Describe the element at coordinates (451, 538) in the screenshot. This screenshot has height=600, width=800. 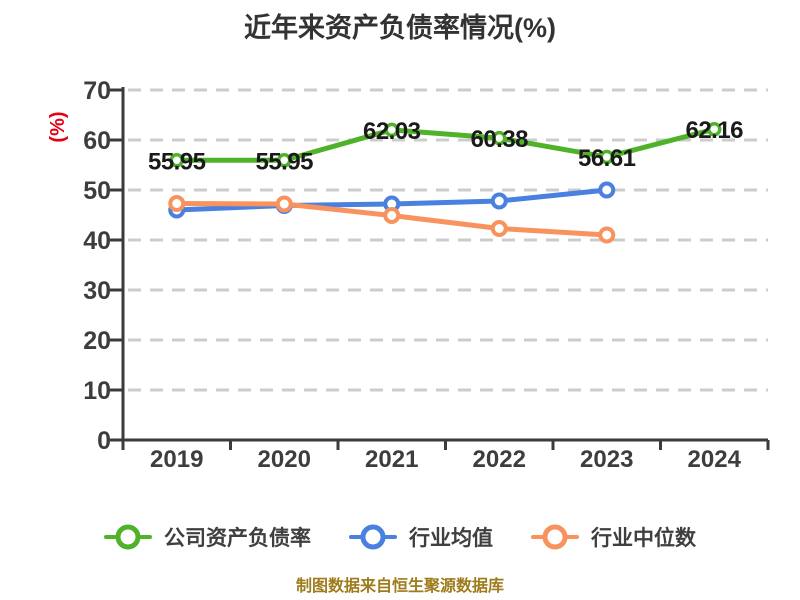
I see `legend-label-industry-mean: 行业均值` at that location.